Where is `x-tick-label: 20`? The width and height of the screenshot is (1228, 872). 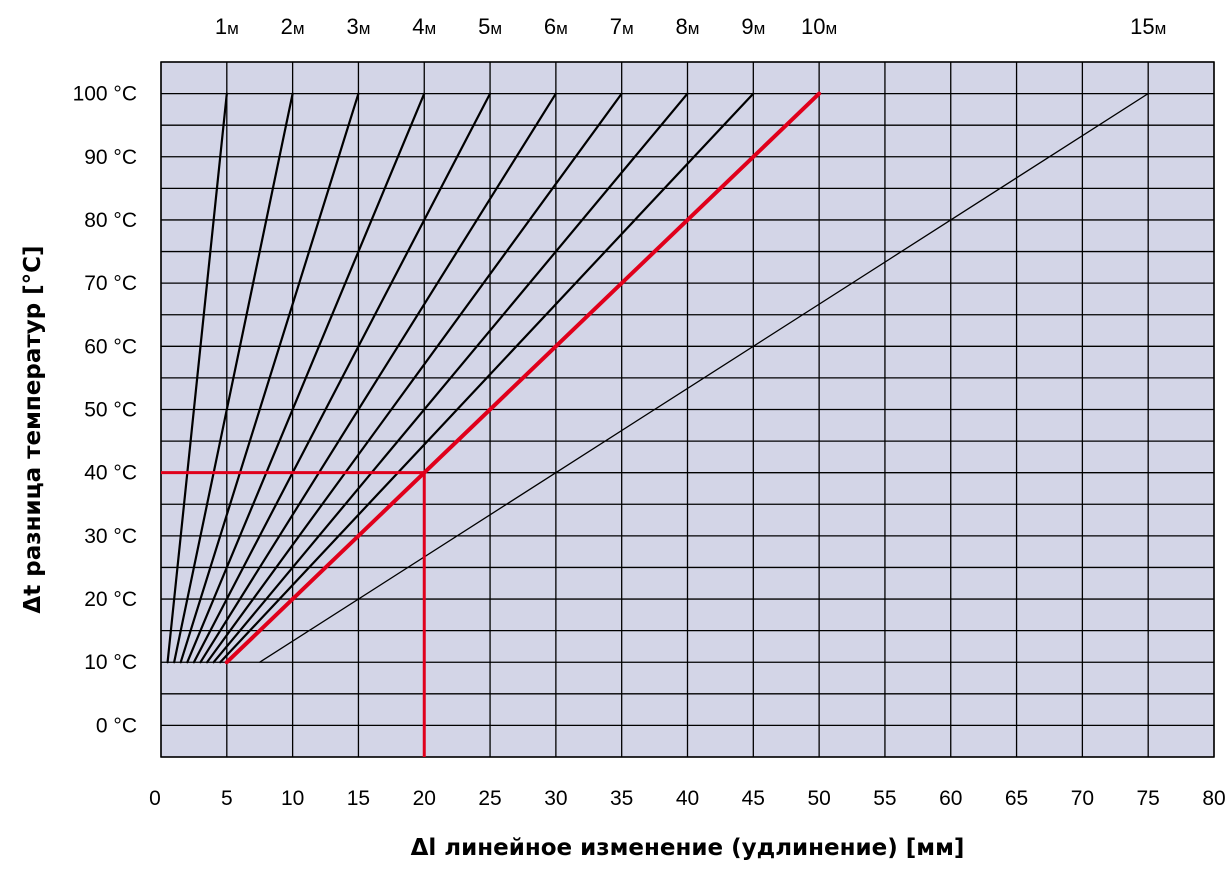 x-tick-label: 20 is located at coordinates (424, 798).